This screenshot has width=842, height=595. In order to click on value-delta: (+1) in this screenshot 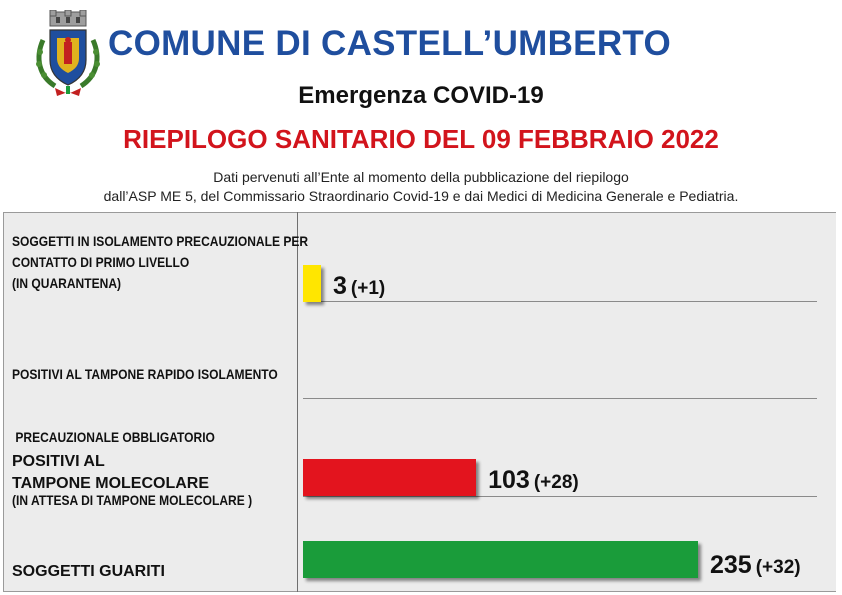, I will do `click(368, 288)`.